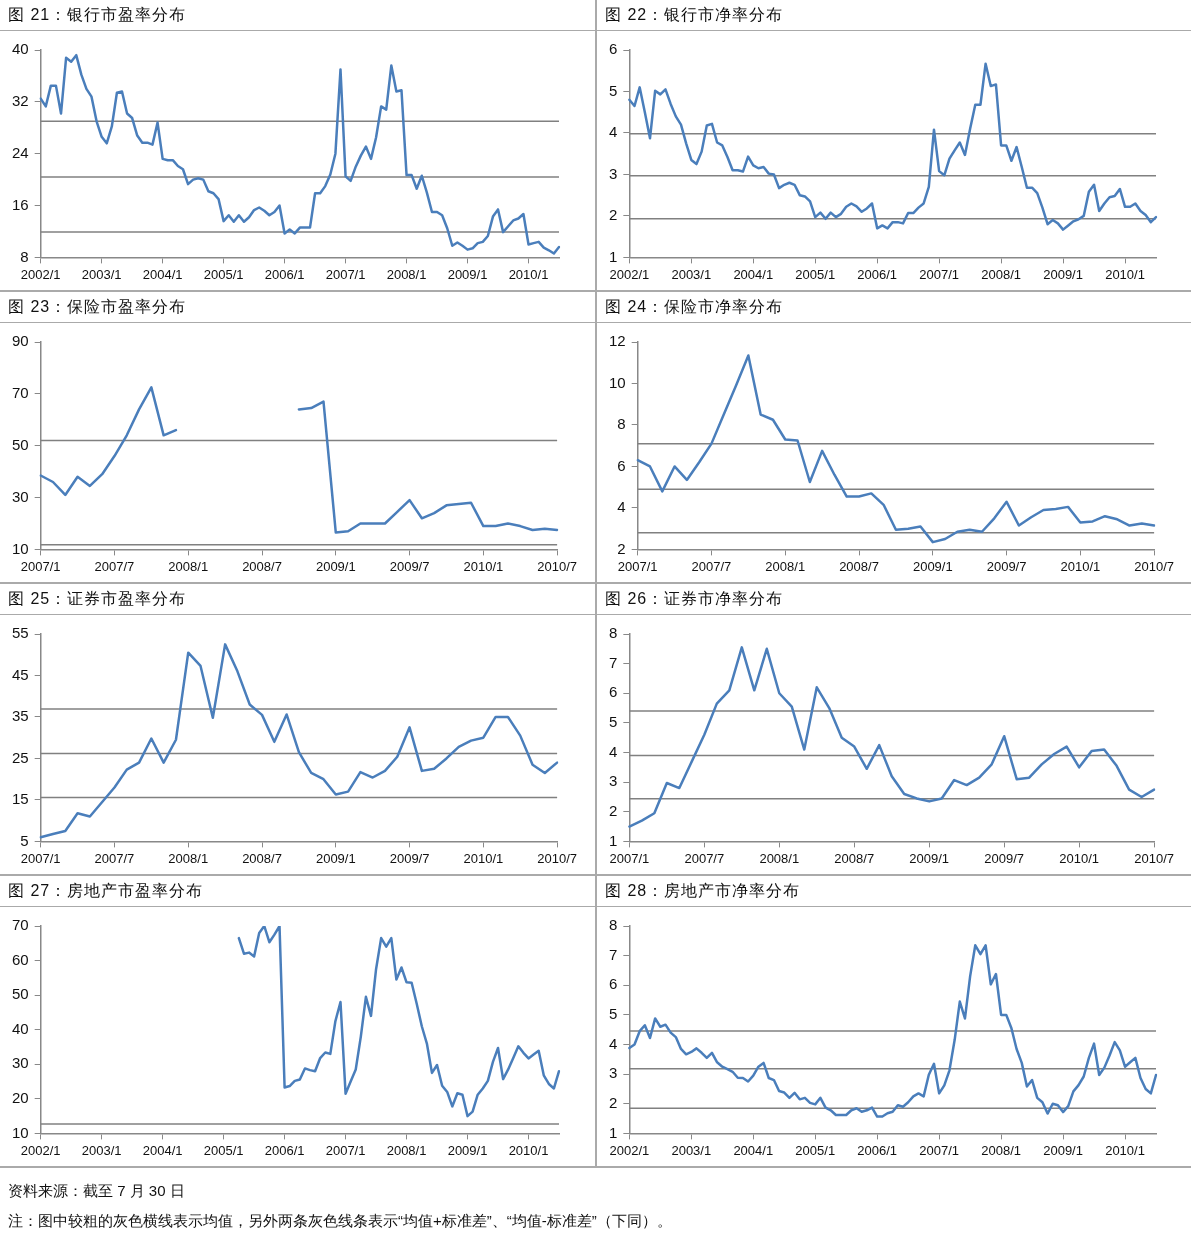  I want to click on y-tick-label: 35, so click(20, 716).